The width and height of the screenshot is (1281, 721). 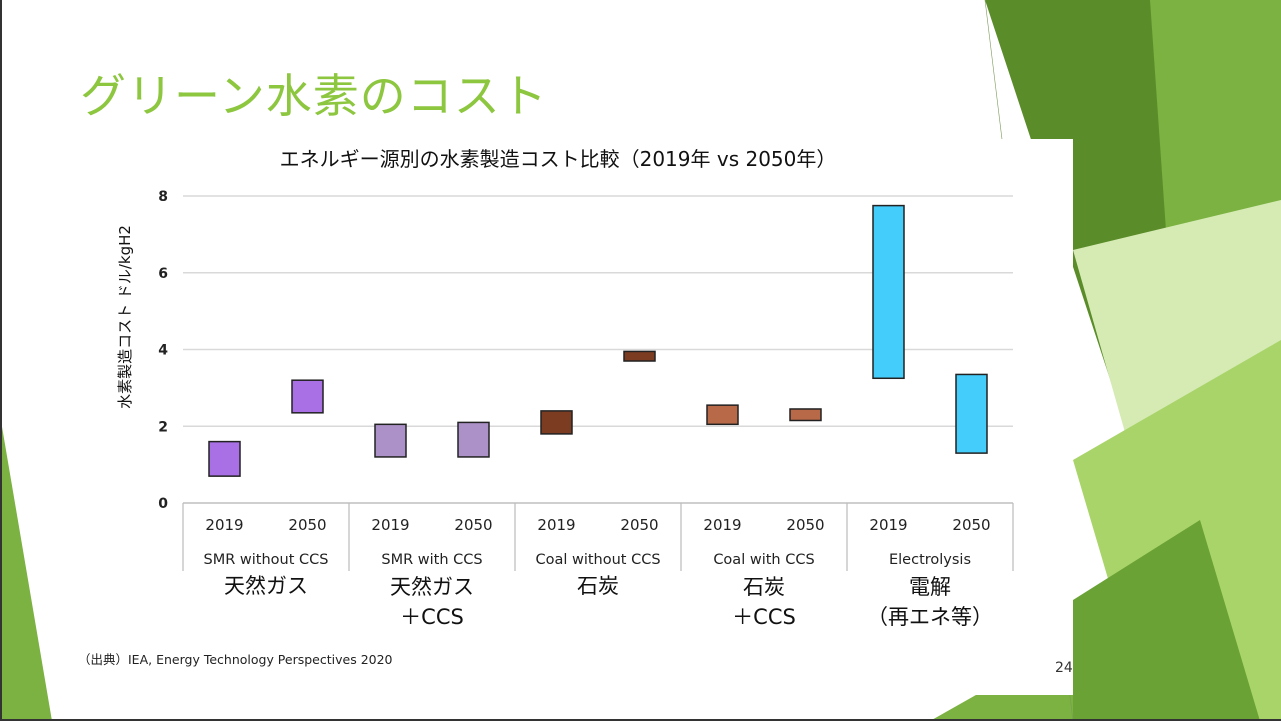 I want to click on category-label: SMR with CCS, so click(x=431, y=560).